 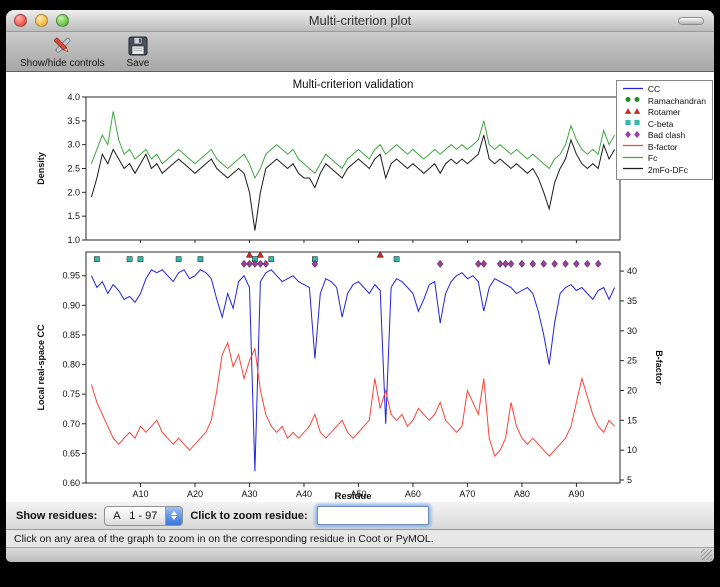 I want to click on svg-text: Density, so click(x=41, y=168).